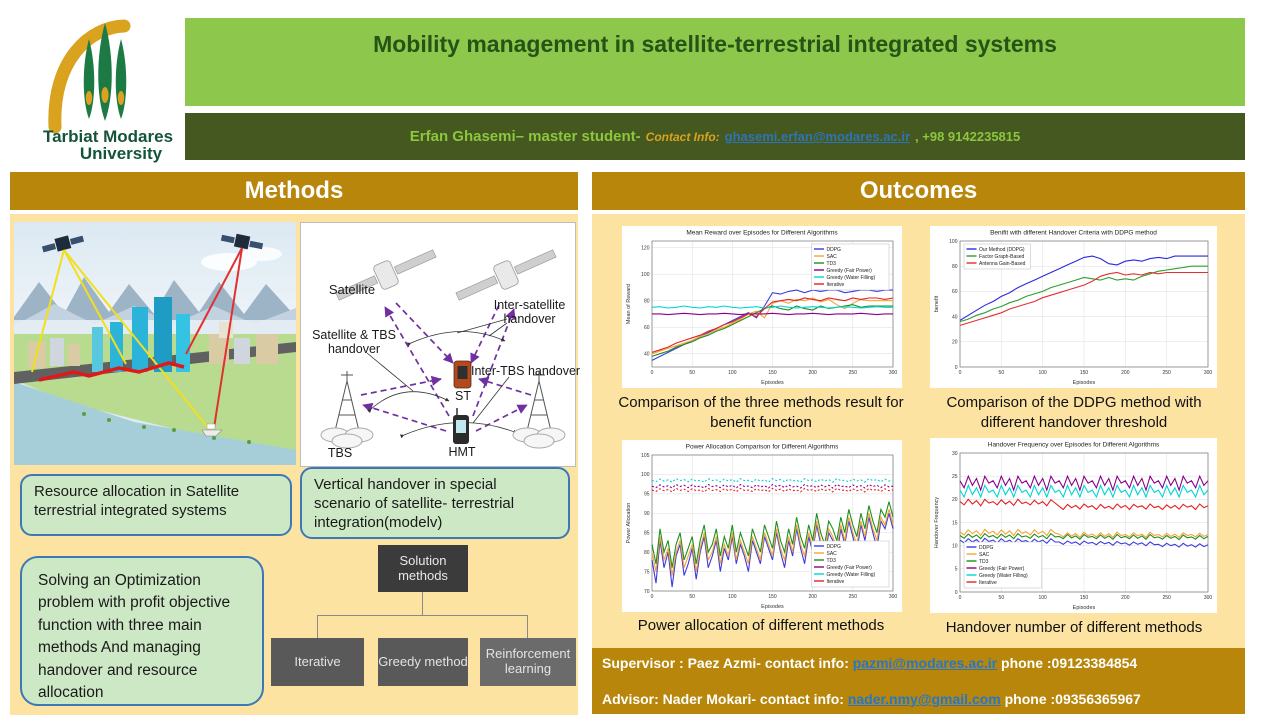 This screenshot has width=1280, height=720. Describe the element at coordinates (506, 275) in the screenshot. I see `diagram-satellite-right` at that location.